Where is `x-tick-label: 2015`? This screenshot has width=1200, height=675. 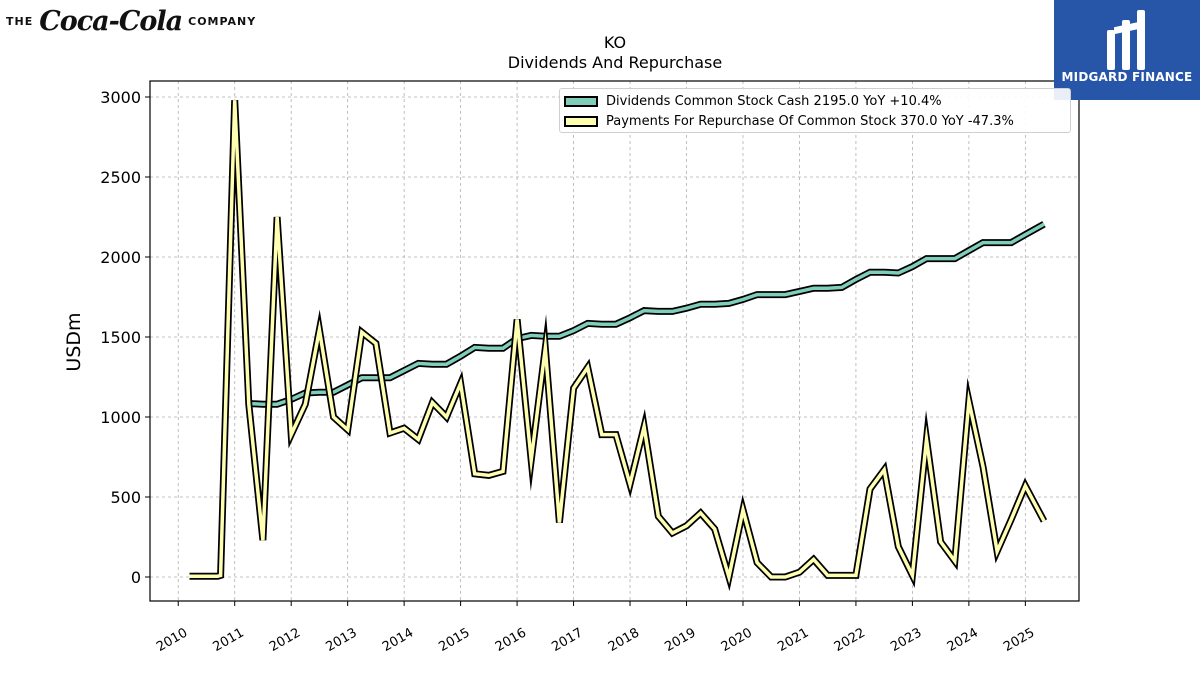
x-tick-label: 2015 is located at coordinates (454, 640).